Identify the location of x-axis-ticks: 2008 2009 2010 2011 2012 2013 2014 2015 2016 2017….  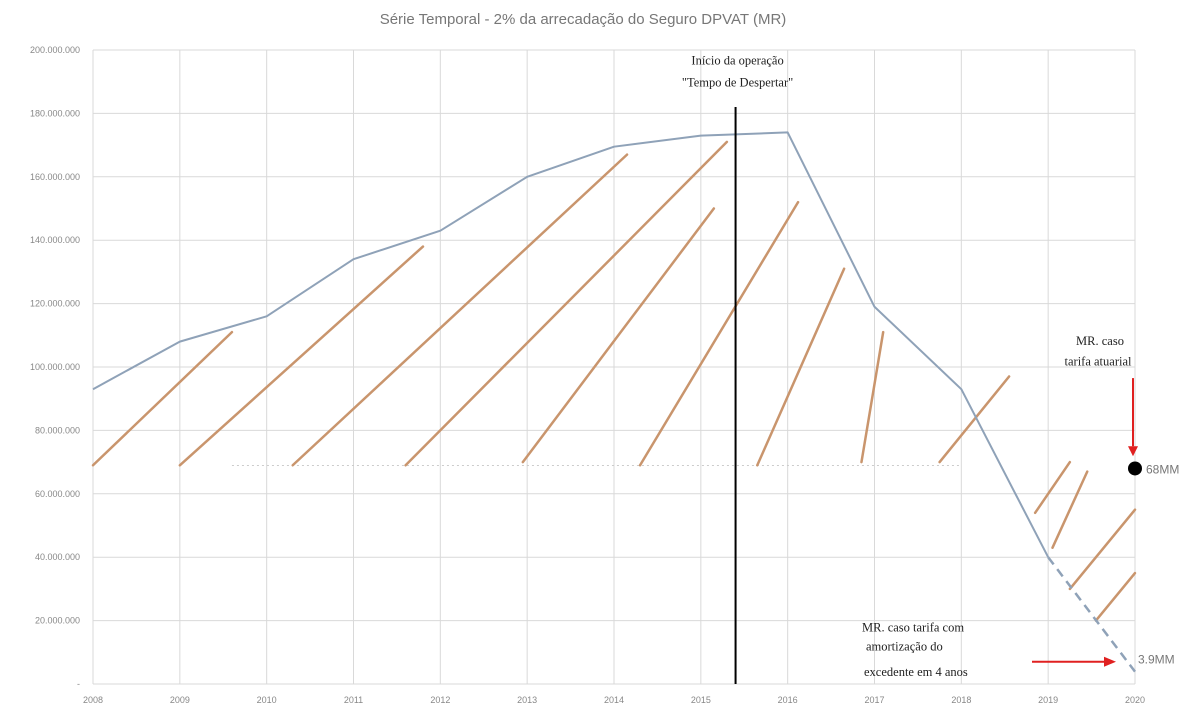
(614, 700).